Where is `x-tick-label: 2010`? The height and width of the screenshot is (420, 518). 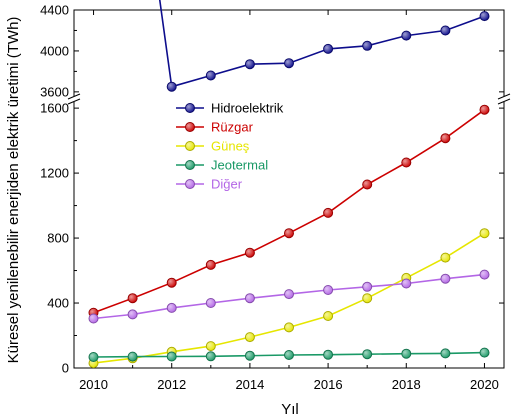 x-tick-label: 2010 is located at coordinates (93, 384).